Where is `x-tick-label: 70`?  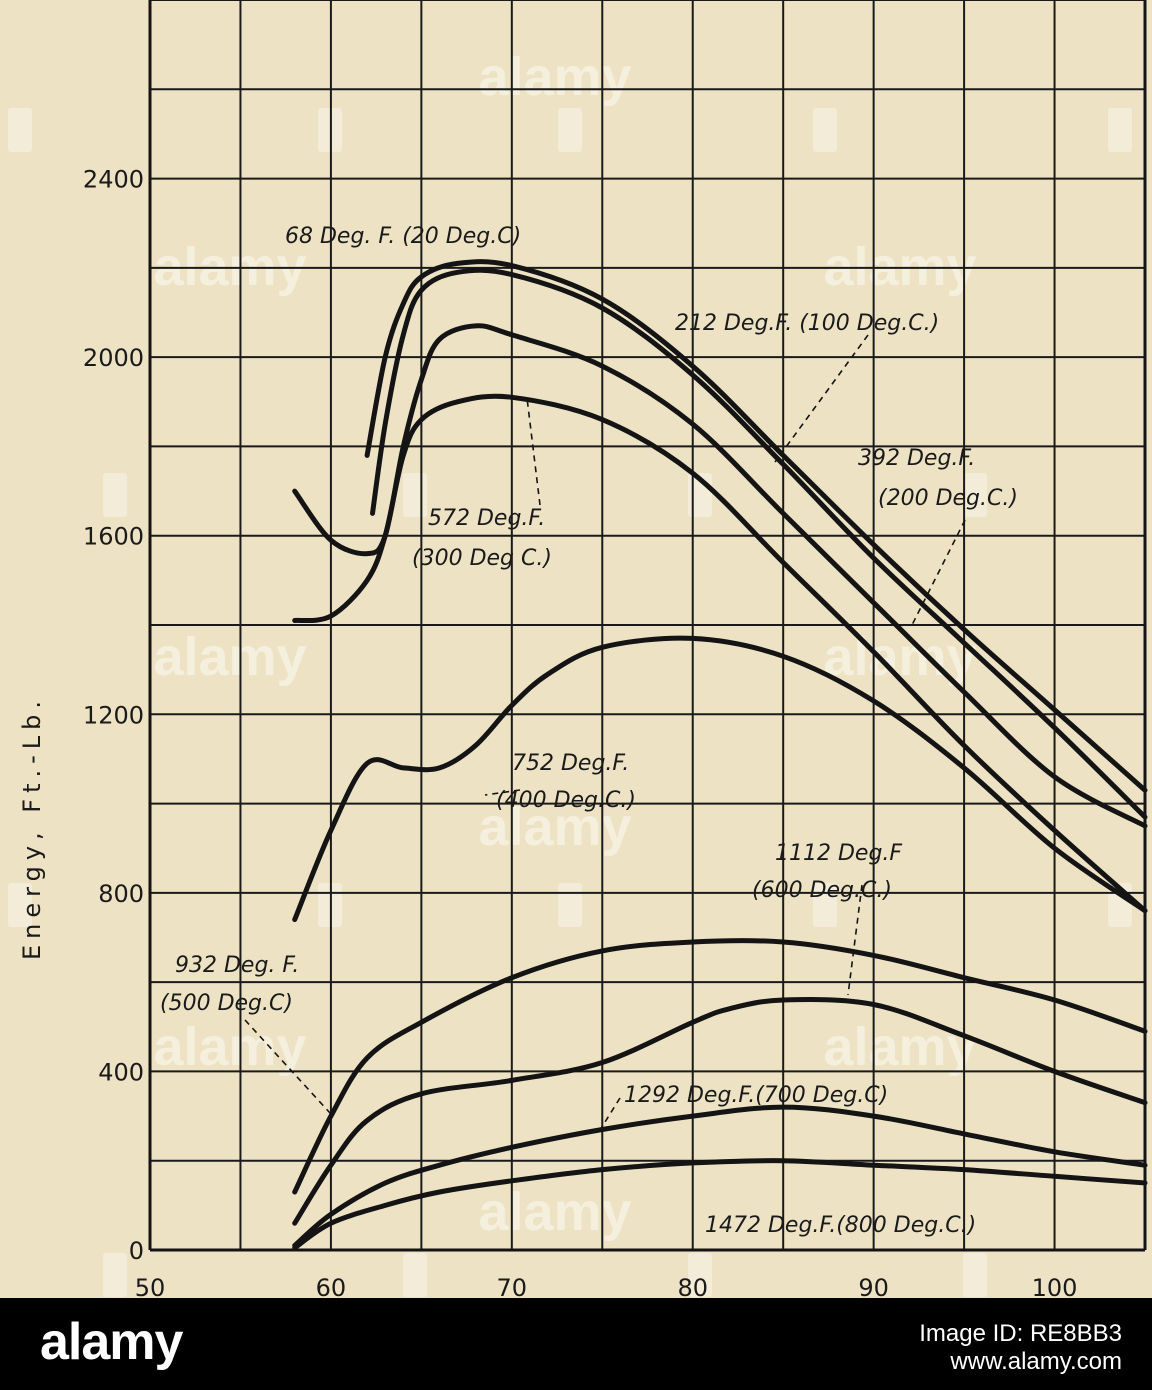
x-tick-label: 70 is located at coordinates (512, 1286).